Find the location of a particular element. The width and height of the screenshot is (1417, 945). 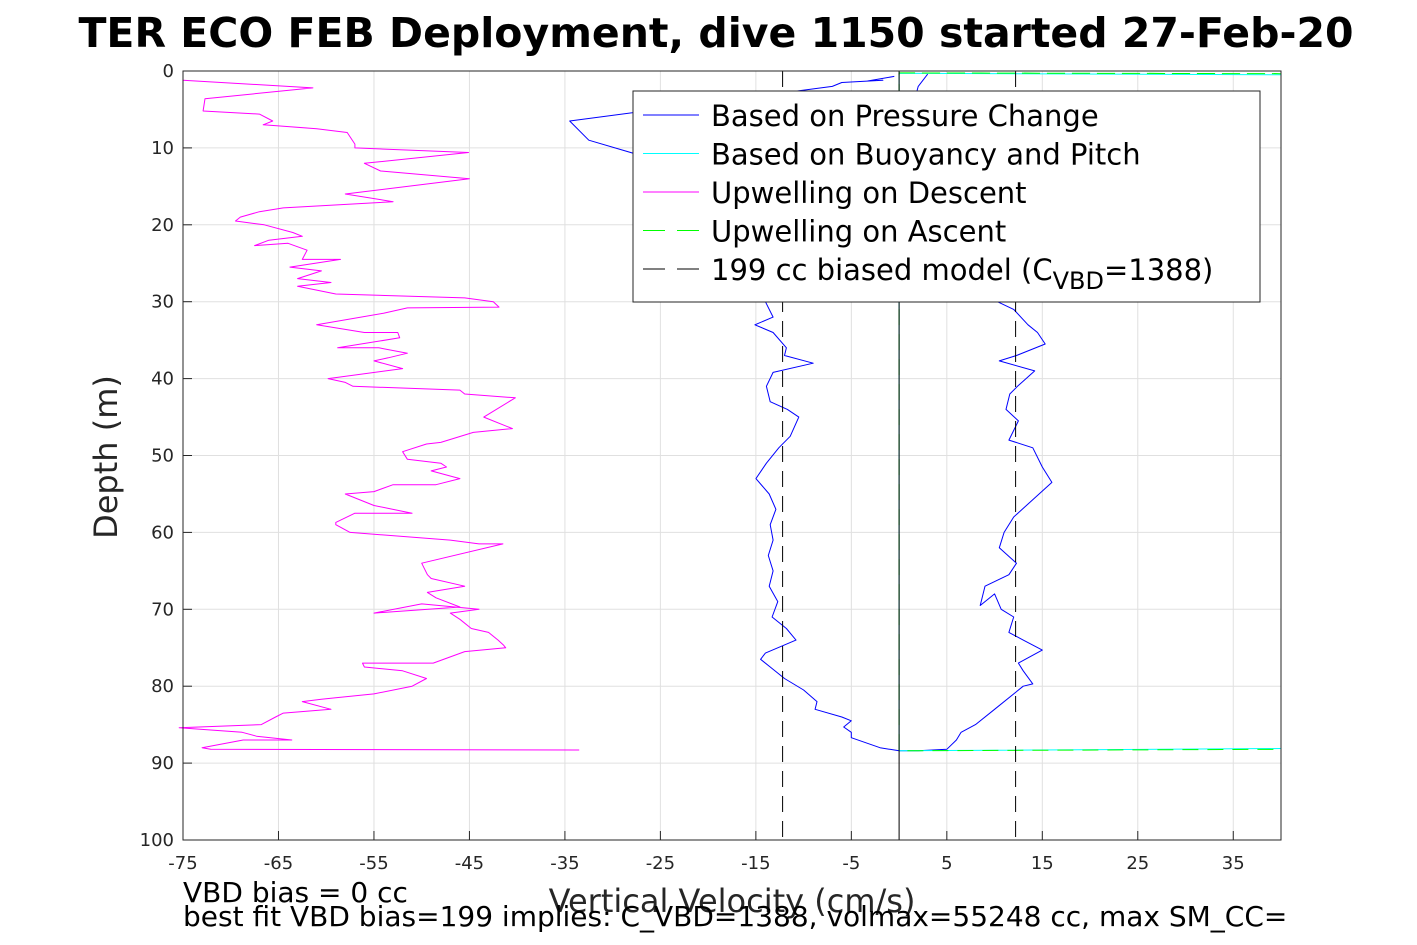

y-tick-label: 40 is located at coordinates (162, 379).